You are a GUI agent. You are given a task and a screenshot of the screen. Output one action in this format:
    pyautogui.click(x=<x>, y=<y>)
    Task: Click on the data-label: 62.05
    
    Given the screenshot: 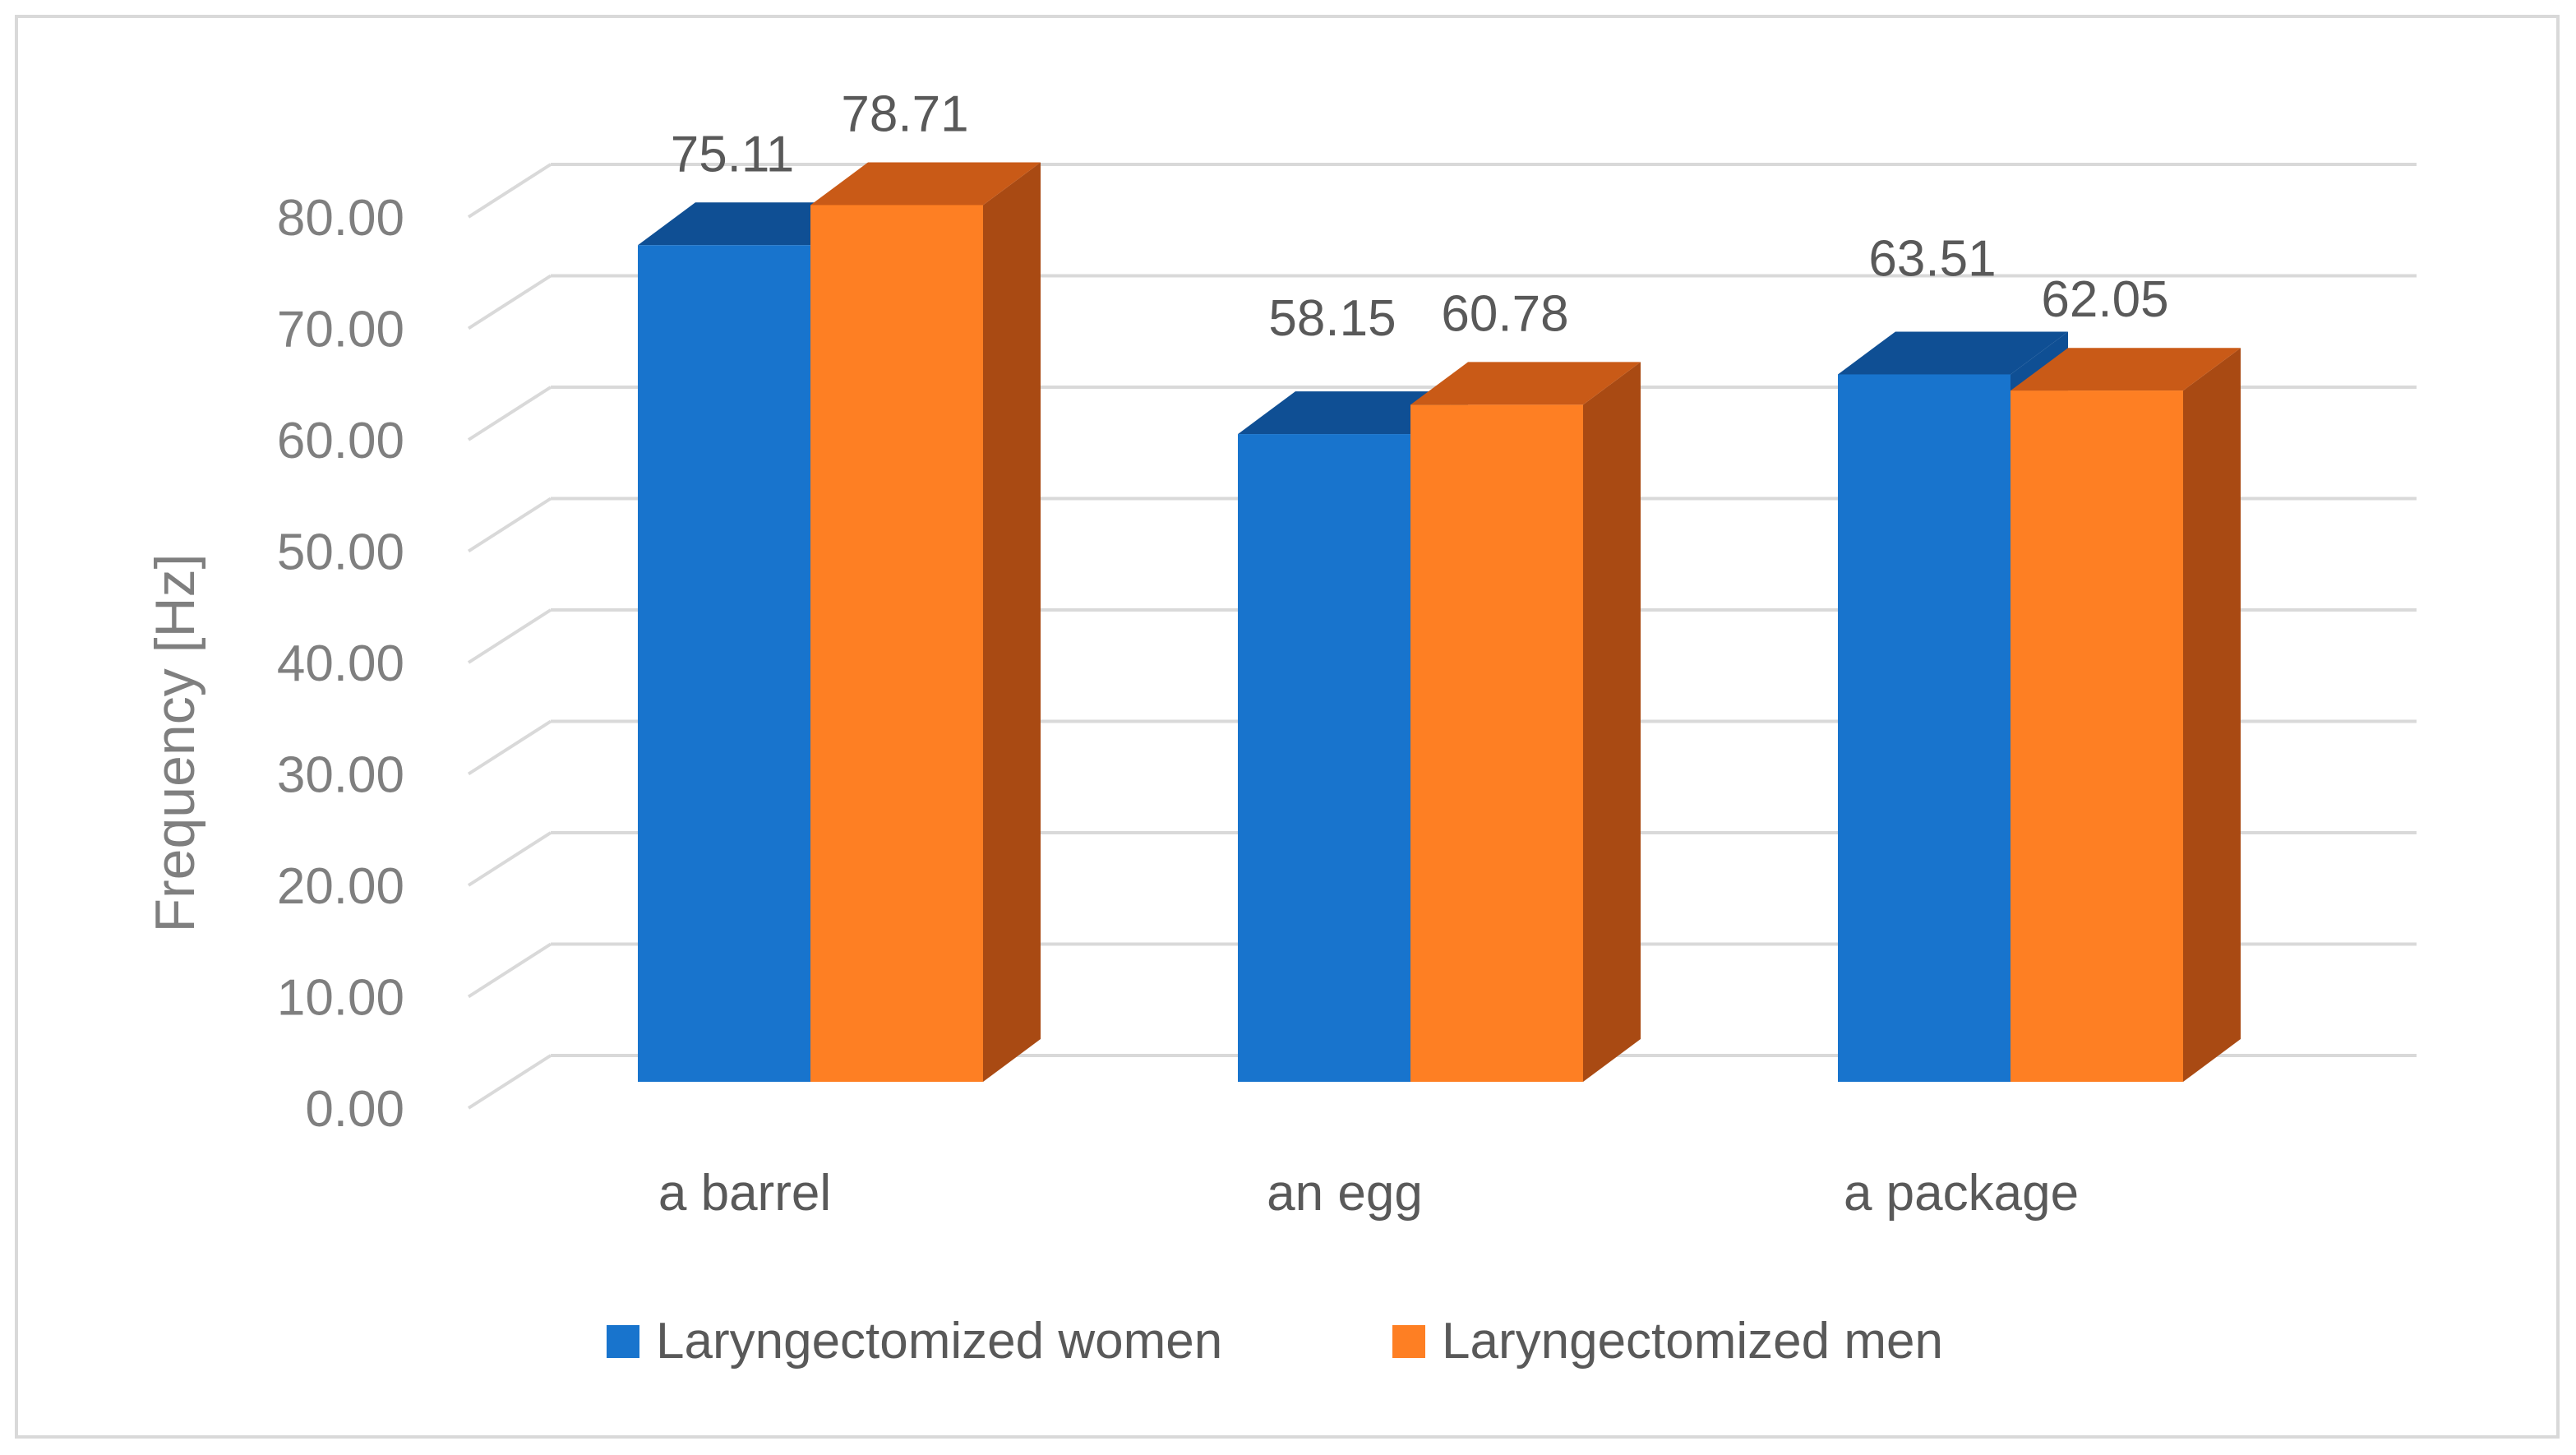 What is the action you would take?
    pyautogui.click(x=2104, y=299)
    